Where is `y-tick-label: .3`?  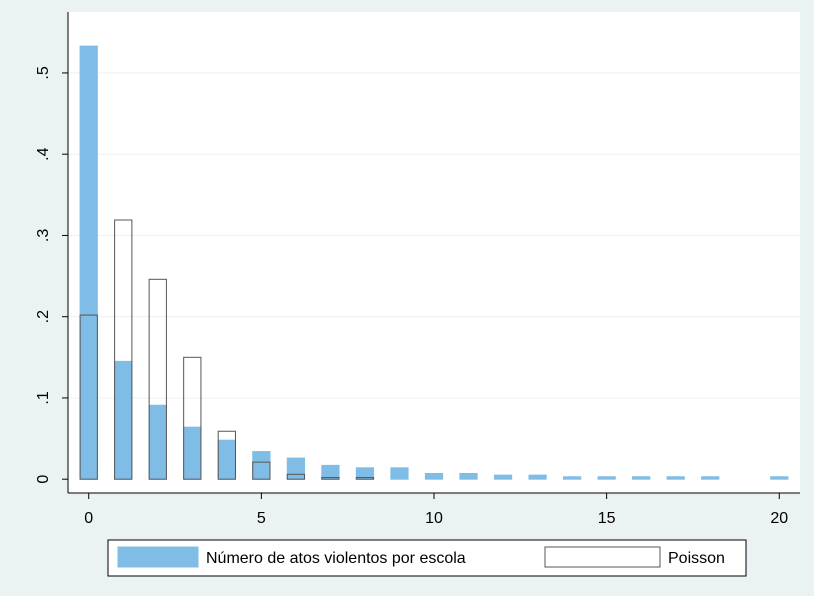 y-tick-label: .3 is located at coordinates (43, 235).